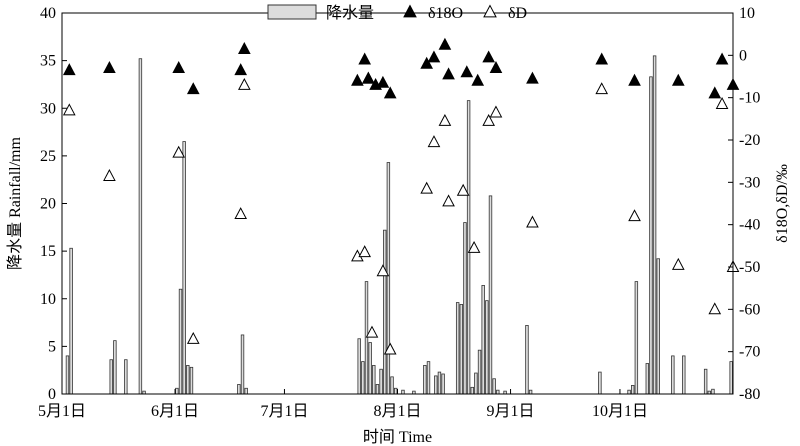  I want to click on left-y-axis-title: 降水量 Rainfall/mm, so click(15, 203).